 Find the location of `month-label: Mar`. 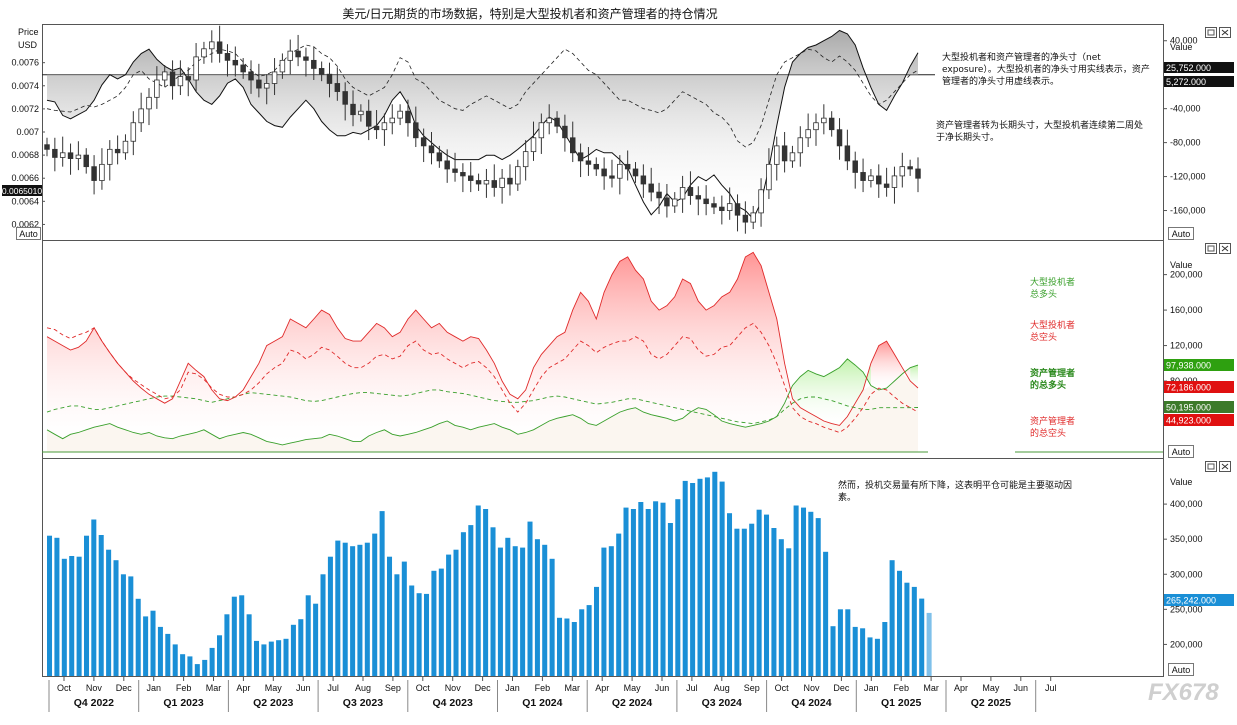

month-label: Mar is located at coordinates (573, 688).